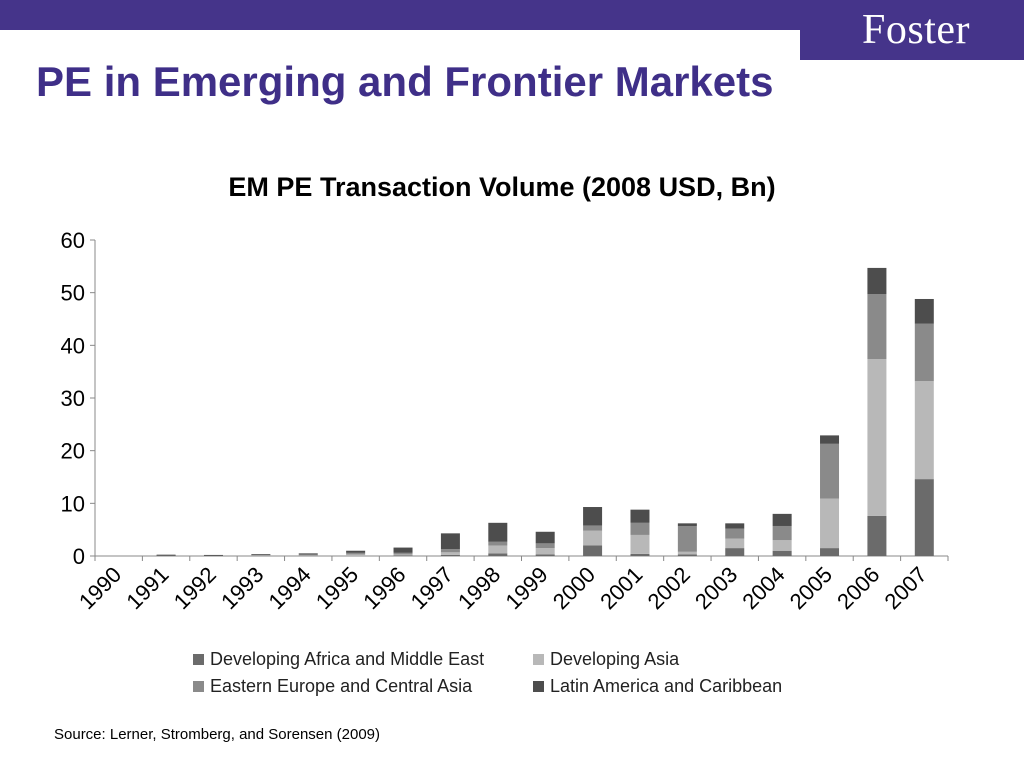  What do you see at coordinates (479, 588) in the screenshot?
I see `x-tick-label: 1998` at bounding box center [479, 588].